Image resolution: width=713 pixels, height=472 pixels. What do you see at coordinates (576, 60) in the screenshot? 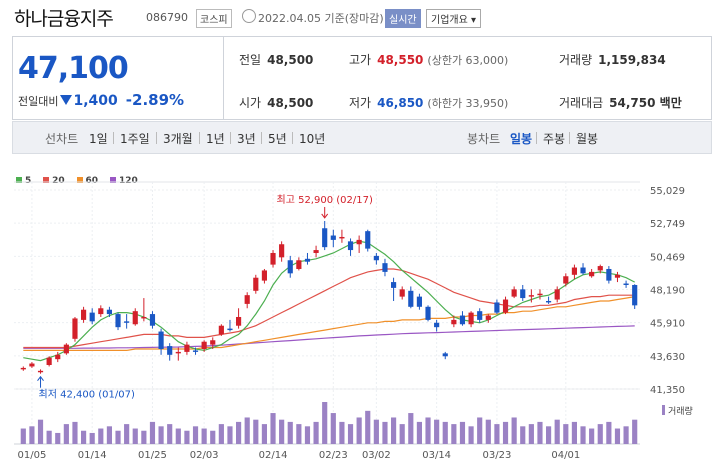
I see `volume-label: 거래량` at bounding box center [576, 60].